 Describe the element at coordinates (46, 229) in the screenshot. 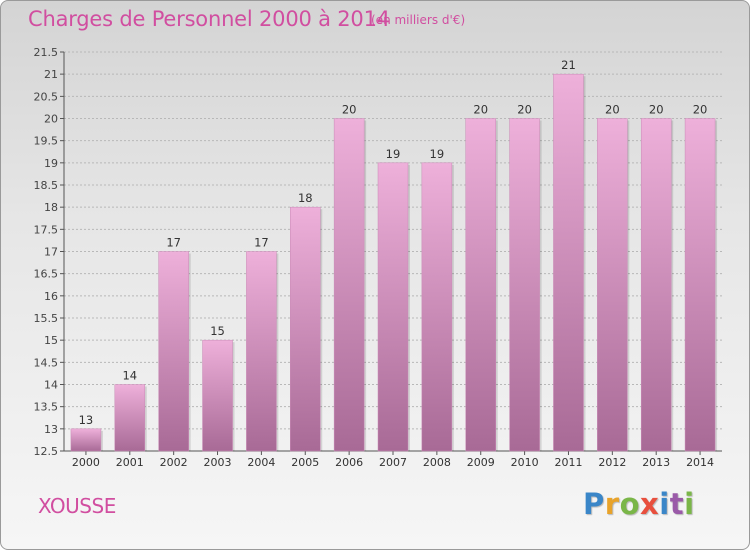

I see `y-tick-label: 17.5` at that location.